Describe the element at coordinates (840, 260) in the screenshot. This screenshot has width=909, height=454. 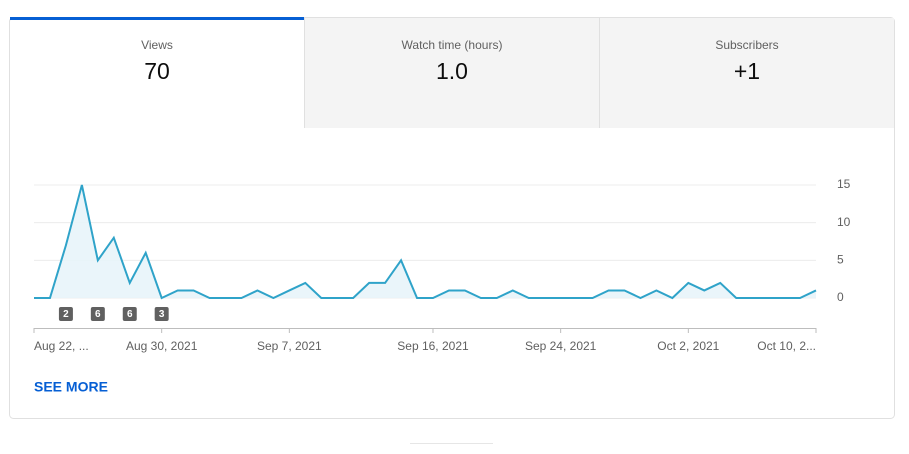
I see `y-tick-label: 5` at that location.